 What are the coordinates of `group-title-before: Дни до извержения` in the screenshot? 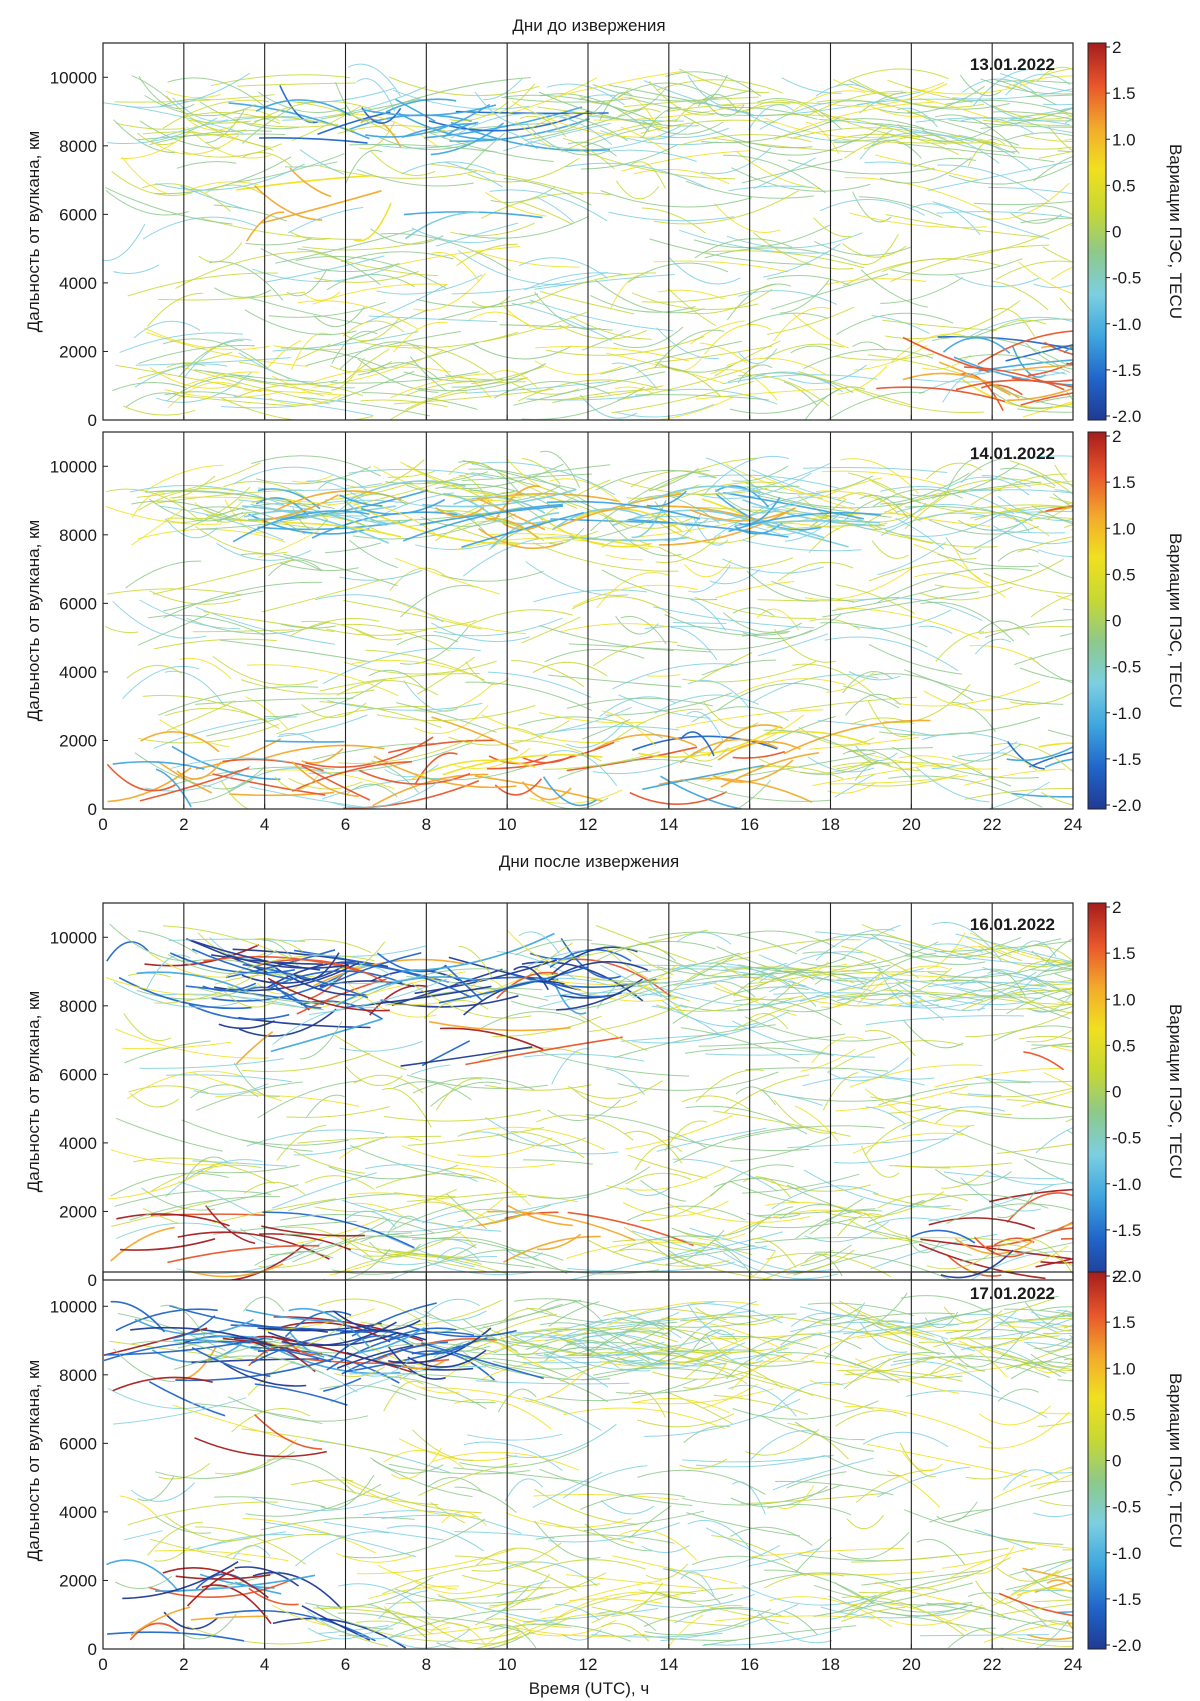 It's located at (588, 25).